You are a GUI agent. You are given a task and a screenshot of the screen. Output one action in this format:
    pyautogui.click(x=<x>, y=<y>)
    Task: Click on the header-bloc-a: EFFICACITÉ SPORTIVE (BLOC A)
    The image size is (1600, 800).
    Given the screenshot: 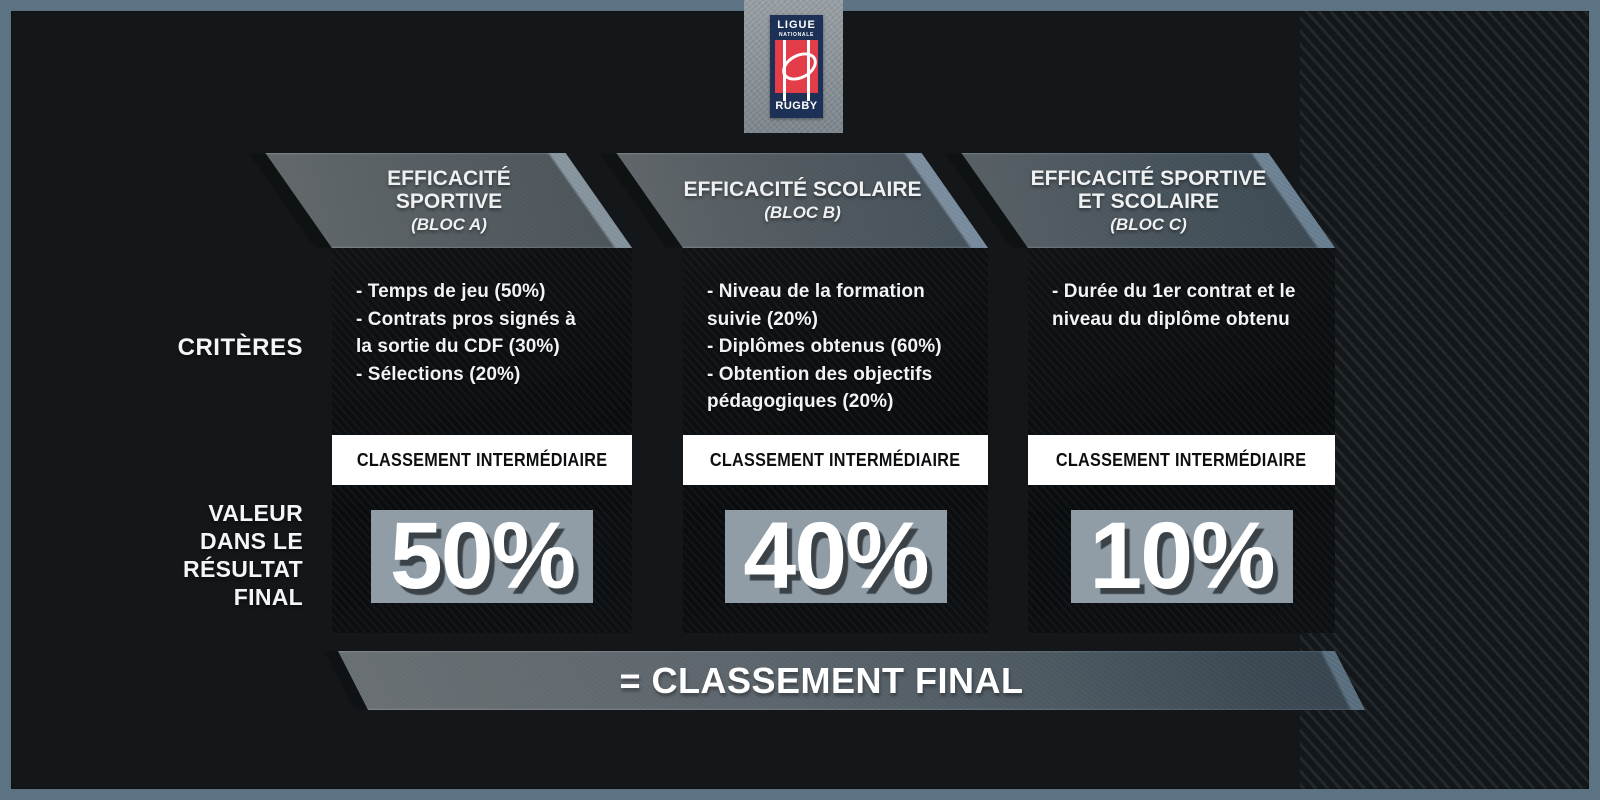 What is the action you would take?
    pyautogui.click(x=448, y=200)
    